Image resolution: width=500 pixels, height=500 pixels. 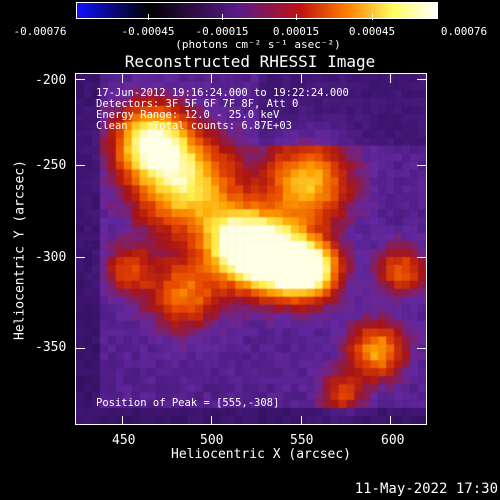 I want to click on x-tick-label: 550, so click(x=302, y=440).